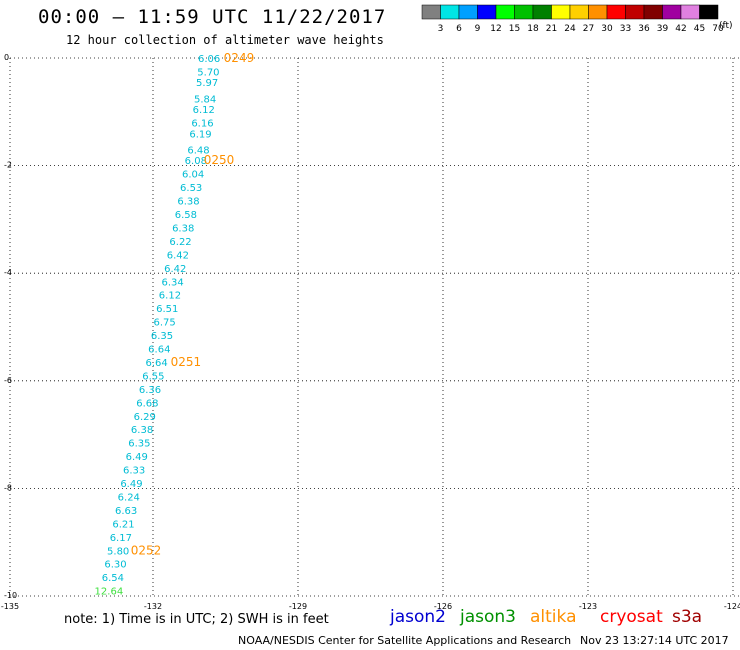  What do you see at coordinates (718, 29) in the screenshot?
I see `legend-label: 70` at bounding box center [718, 29].